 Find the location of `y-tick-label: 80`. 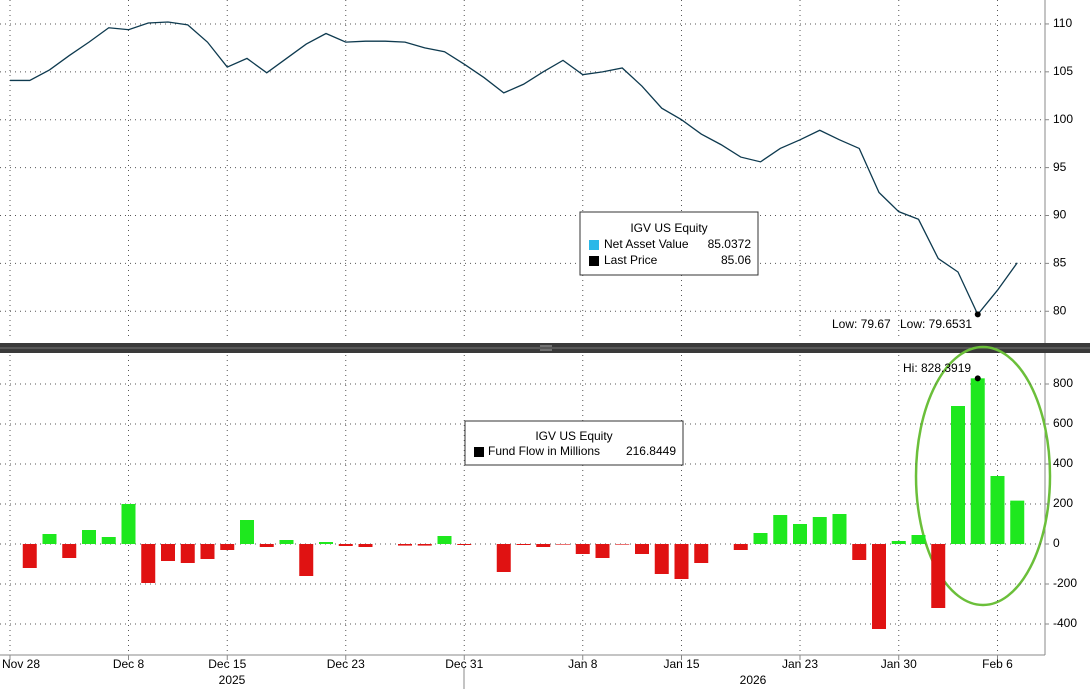

y-tick-label: 80 is located at coordinates (1060, 310).